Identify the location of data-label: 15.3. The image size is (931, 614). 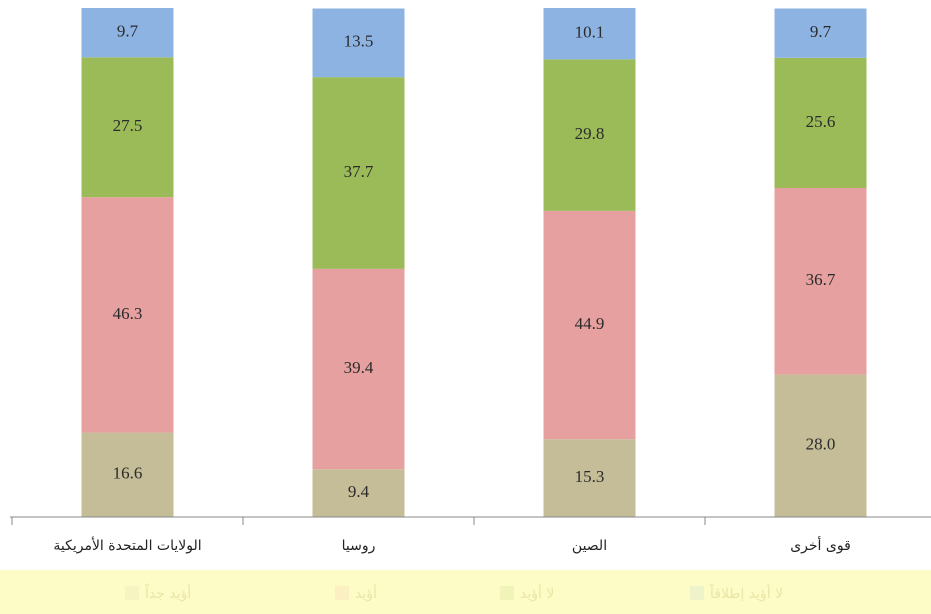
(590, 476).